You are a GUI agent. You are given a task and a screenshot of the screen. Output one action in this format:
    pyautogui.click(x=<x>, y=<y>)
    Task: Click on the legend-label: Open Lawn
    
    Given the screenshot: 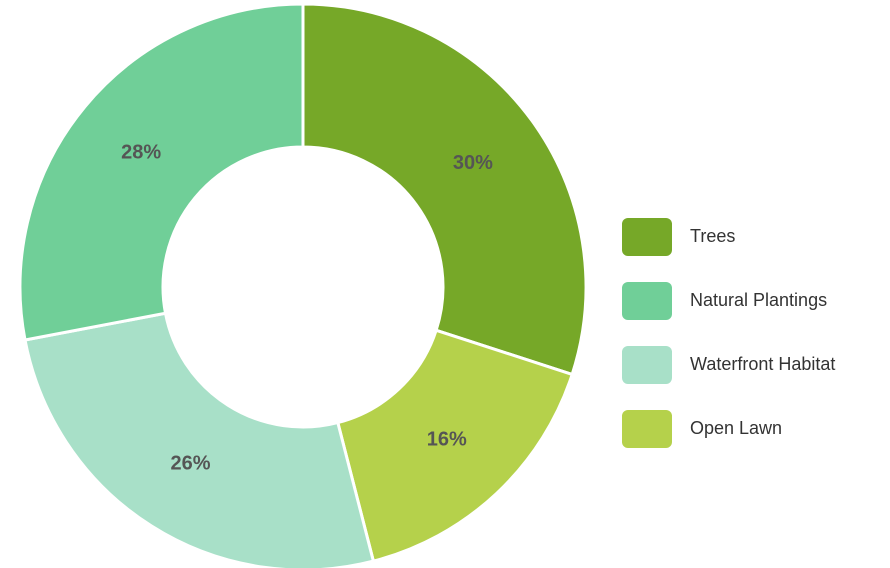 What is the action you would take?
    pyautogui.click(x=736, y=428)
    